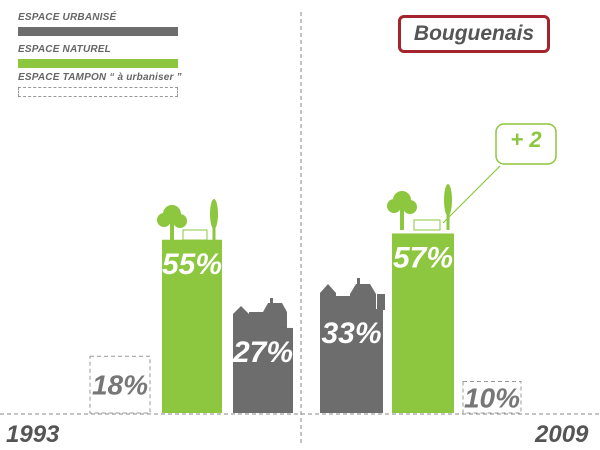 The image size is (600, 450). I want to click on bar-tampon-2009, so click(492, 397).